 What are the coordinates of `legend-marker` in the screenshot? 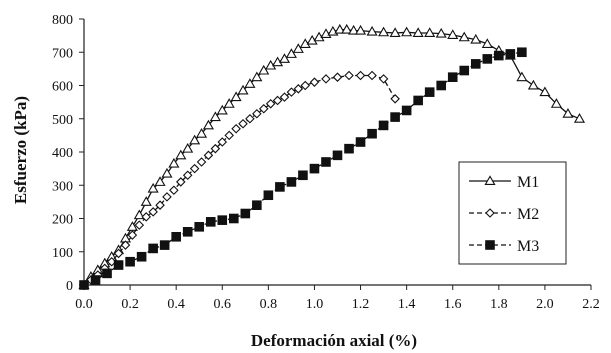 It's located at (490, 180).